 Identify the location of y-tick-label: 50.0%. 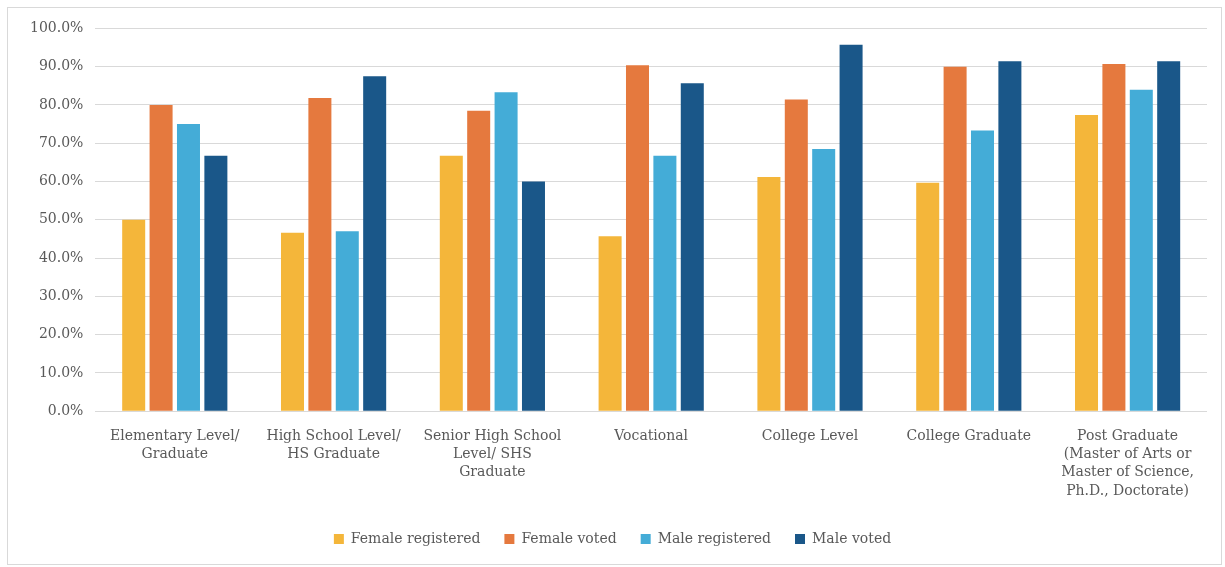
(61, 218).